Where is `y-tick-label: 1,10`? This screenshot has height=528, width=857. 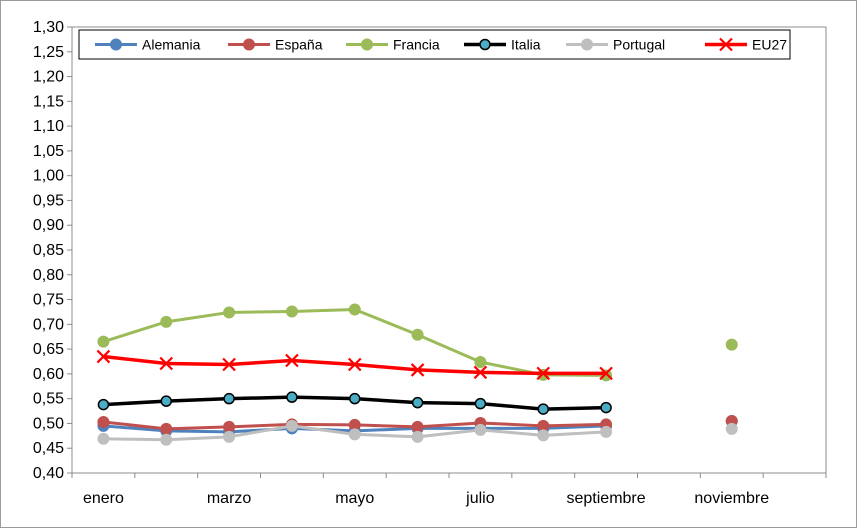
y-tick-label: 1,10 is located at coordinates (48, 126).